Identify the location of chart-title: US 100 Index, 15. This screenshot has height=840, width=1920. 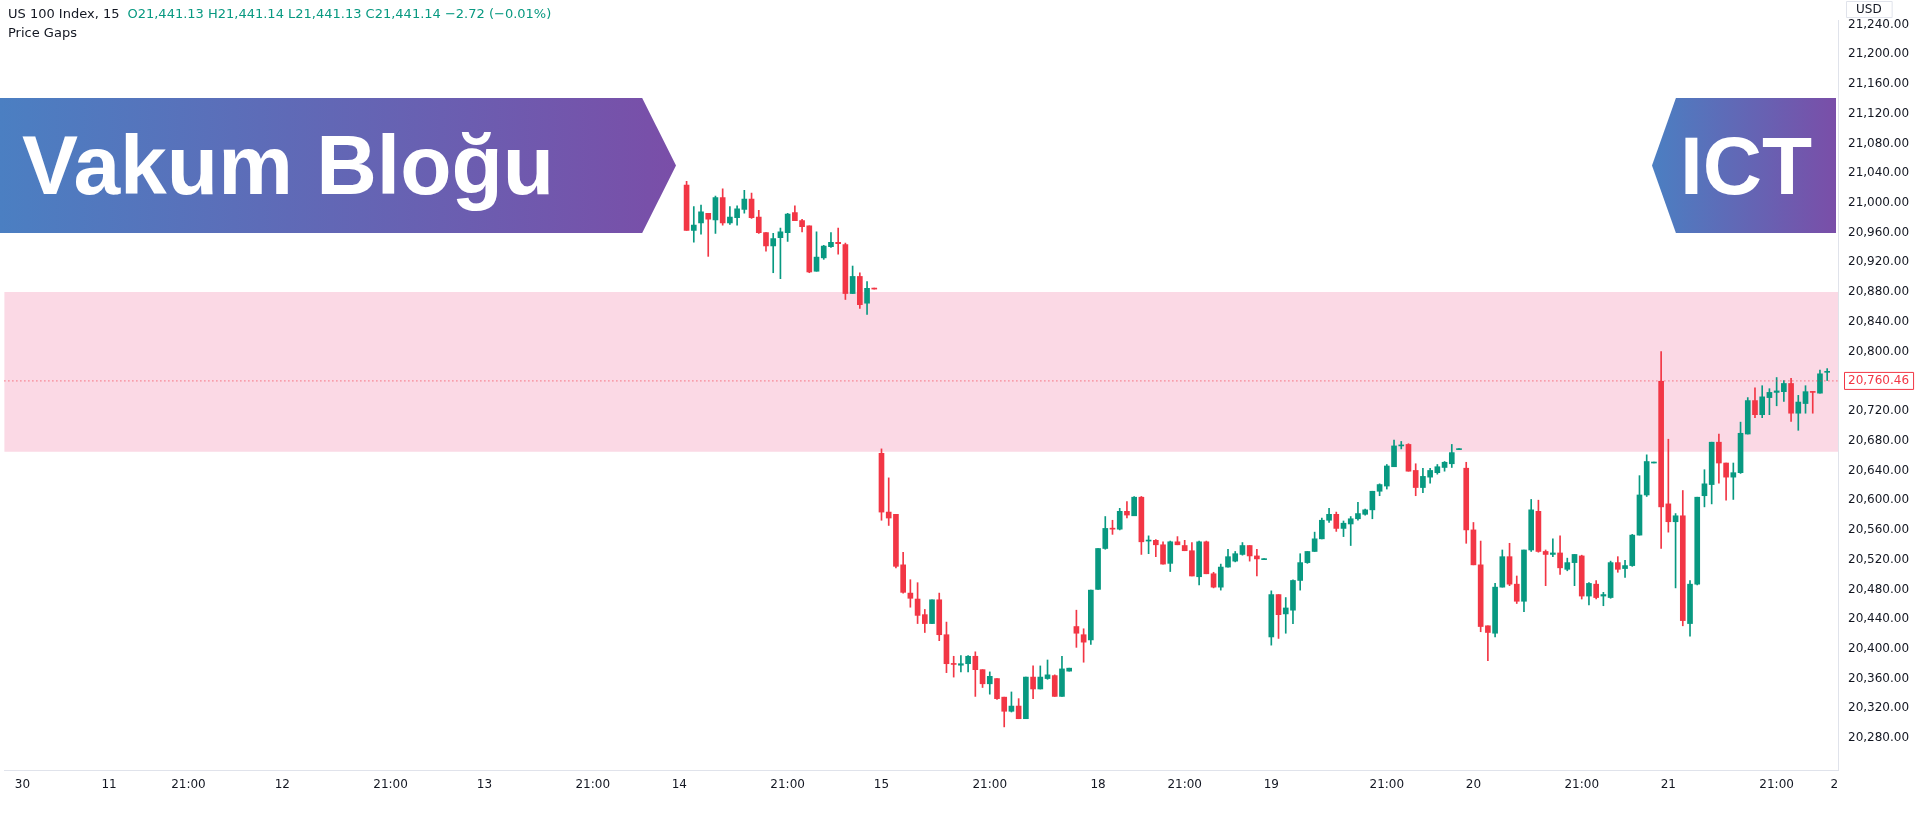
(64, 13).